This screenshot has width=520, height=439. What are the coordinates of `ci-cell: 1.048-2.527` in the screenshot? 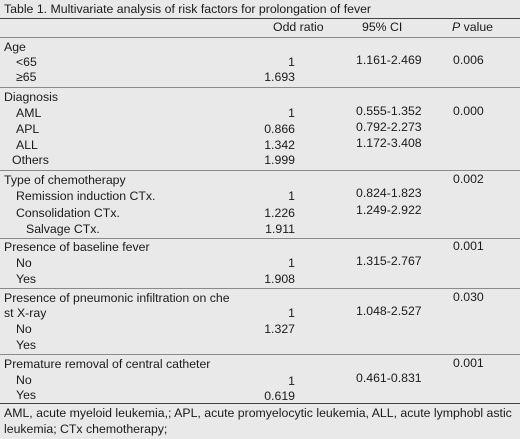 It's located at (389, 311).